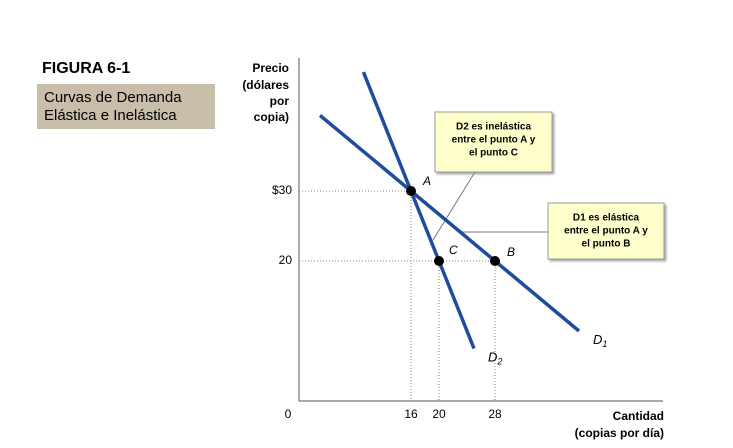 This screenshot has width=733, height=448. What do you see at coordinates (606, 218) in the screenshot?
I see `callout-text: D1 es elástica` at bounding box center [606, 218].